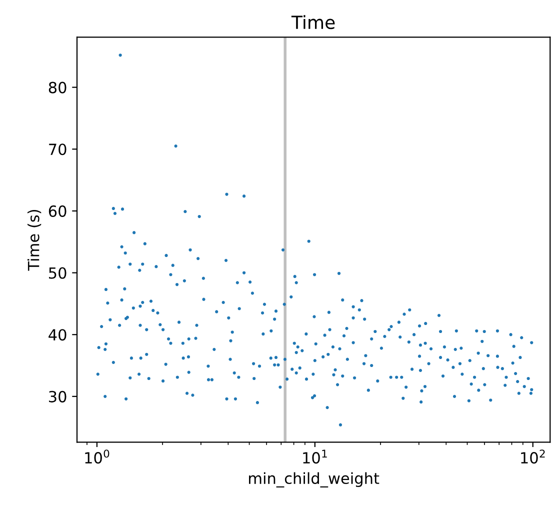 The height and width of the screenshot is (510, 554). I want to click on chart-title: Time, so click(313, 22).